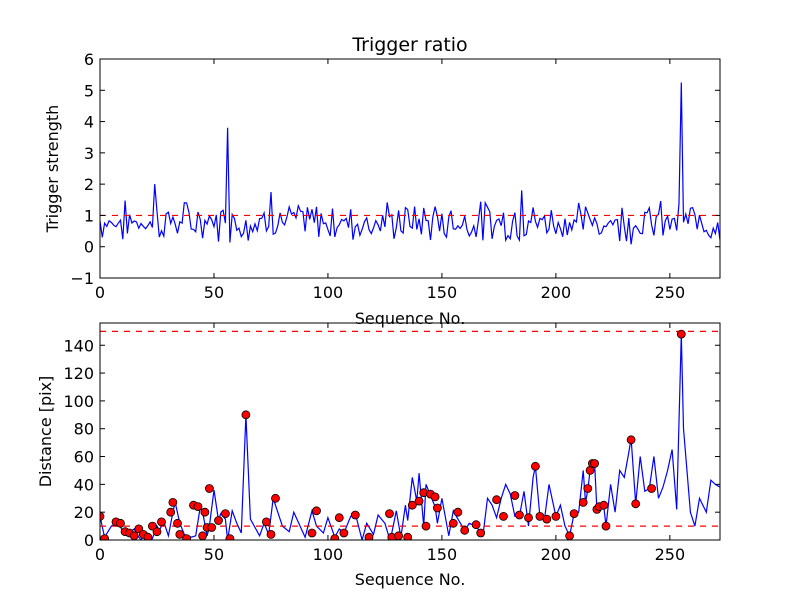  Describe the element at coordinates (89, 90) in the screenshot. I see `y-tick-label: 5` at that location.